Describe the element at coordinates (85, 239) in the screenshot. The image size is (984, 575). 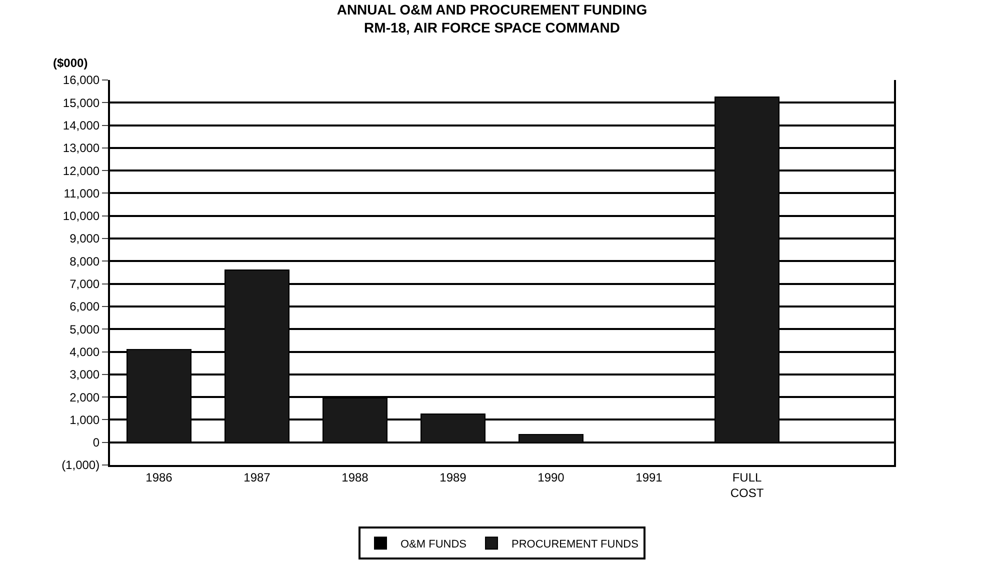
I see `y-tick-label: 9,000` at that location.